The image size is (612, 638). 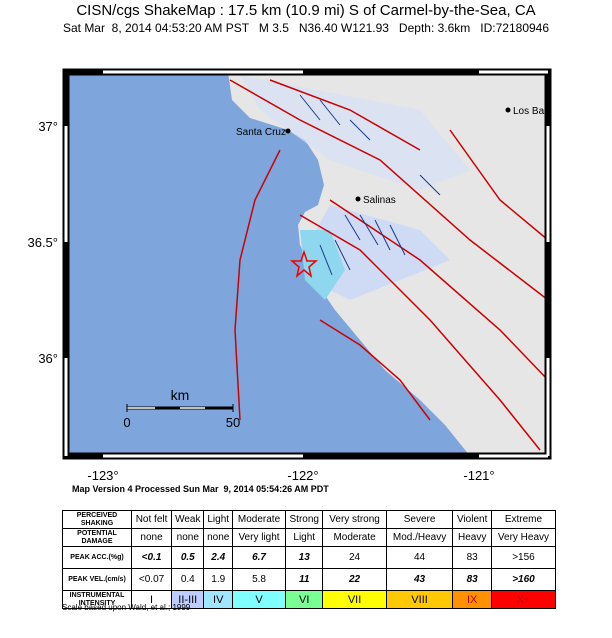 What do you see at coordinates (261, 132) in the screenshot?
I see `city-label: Santa Cruz` at bounding box center [261, 132].